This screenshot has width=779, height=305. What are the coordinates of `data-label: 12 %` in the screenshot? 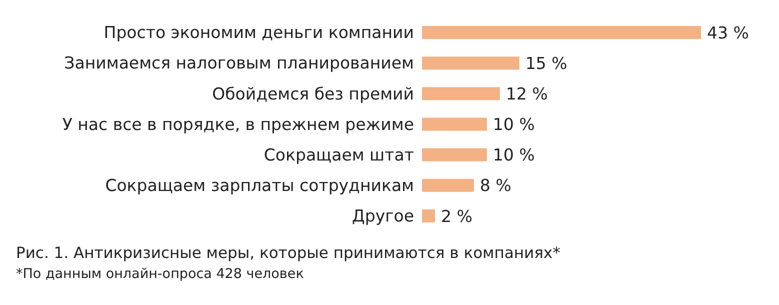 It's located at (527, 94).